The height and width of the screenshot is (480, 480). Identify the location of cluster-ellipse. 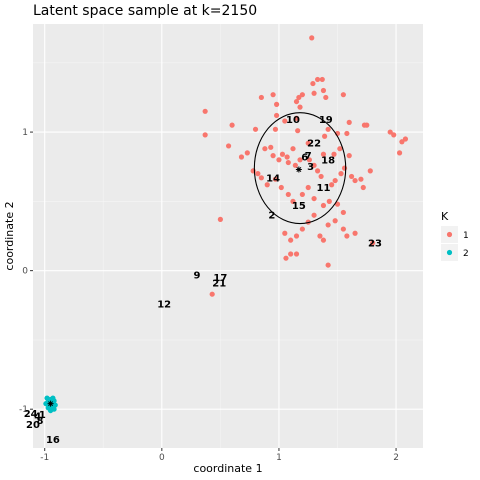
(300, 168).